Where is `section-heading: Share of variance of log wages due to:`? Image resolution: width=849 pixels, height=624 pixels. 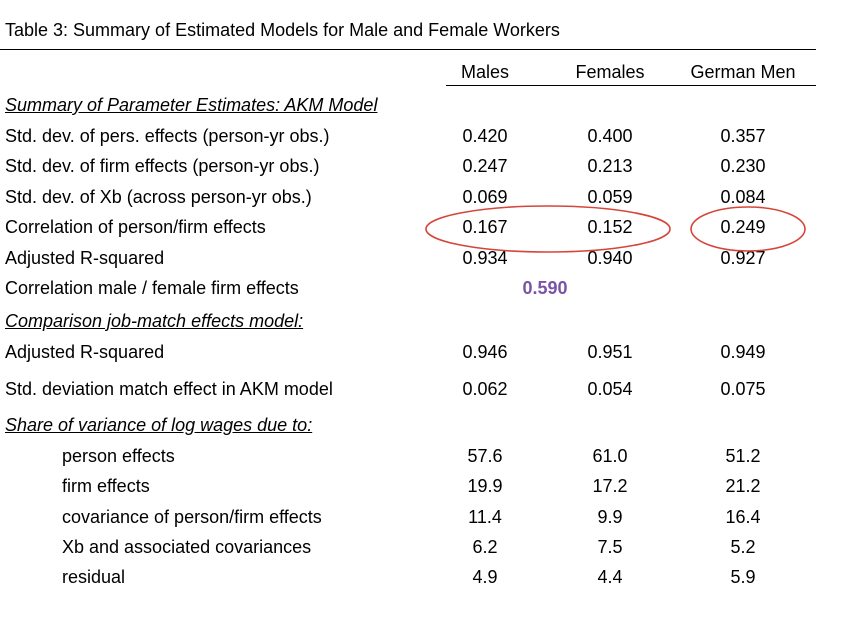
section-heading: Share of variance of log wages due to: is located at coordinates (159, 425).